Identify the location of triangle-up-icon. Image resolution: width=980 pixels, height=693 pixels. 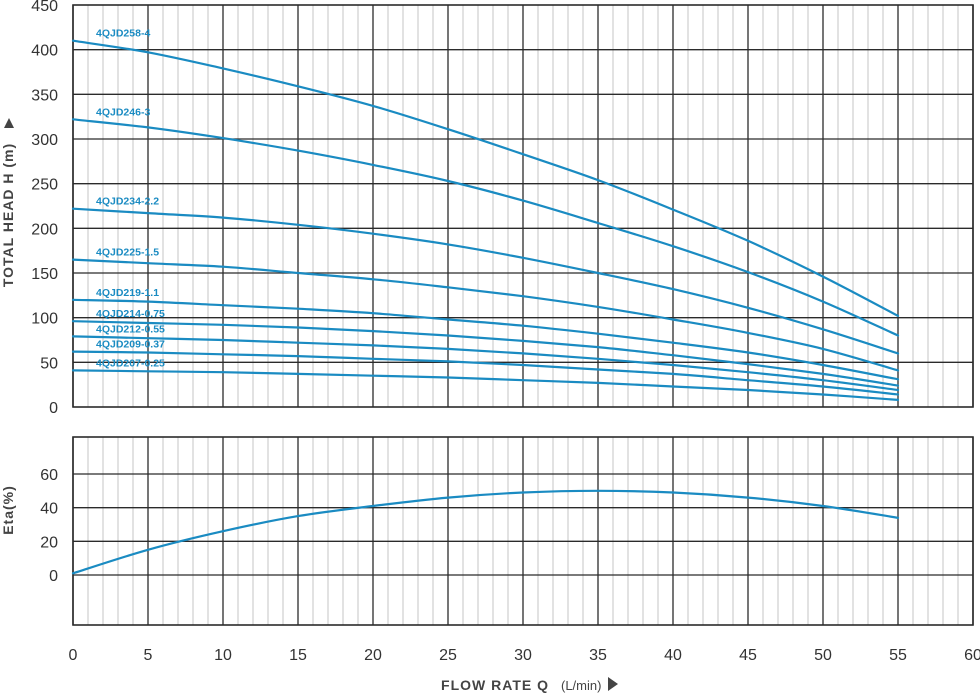
(9, 123).